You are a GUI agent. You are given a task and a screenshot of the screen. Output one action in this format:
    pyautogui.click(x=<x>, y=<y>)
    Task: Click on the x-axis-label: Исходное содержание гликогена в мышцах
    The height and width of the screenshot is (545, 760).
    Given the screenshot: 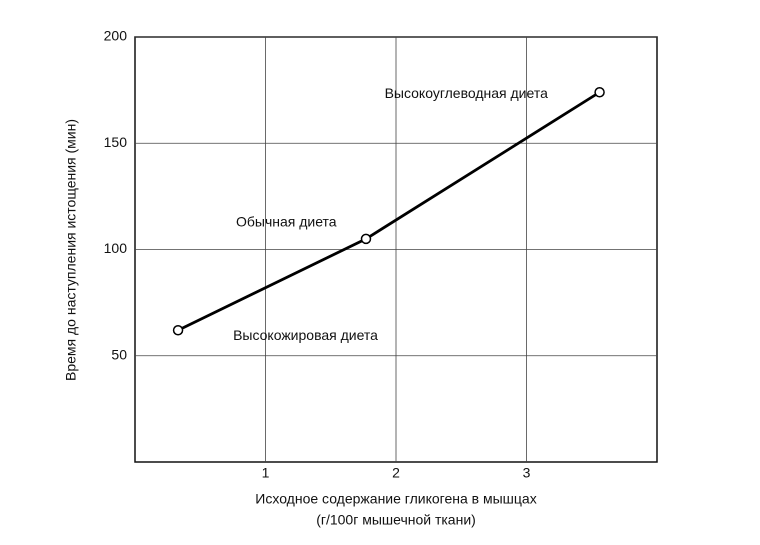 What is the action you would take?
    pyautogui.click(x=395, y=499)
    